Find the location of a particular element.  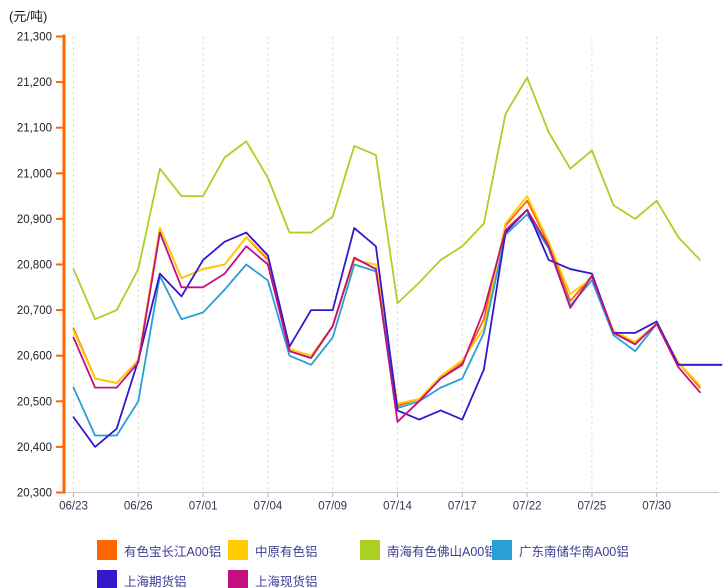

legend-item-label: 南海有色佛山A00铝 is located at coordinates (442, 551).